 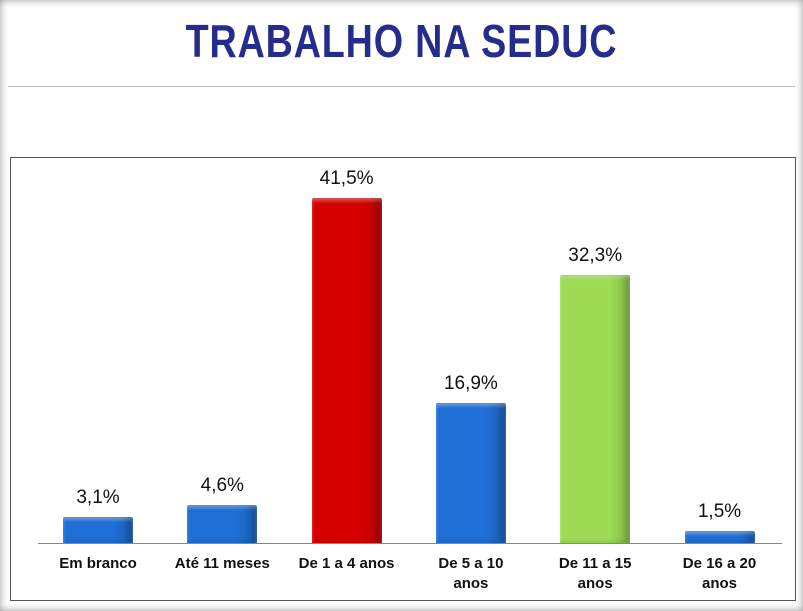 What do you see at coordinates (346, 563) in the screenshot?
I see `x-tick-label: De 1 a 4 anos` at bounding box center [346, 563].